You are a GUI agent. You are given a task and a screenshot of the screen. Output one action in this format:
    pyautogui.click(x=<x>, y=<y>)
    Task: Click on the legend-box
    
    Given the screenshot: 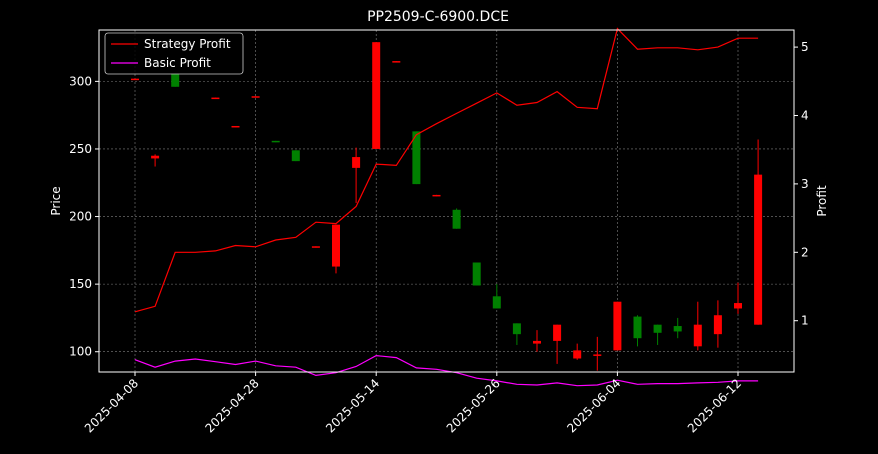 What is the action you would take?
    pyautogui.click(x=174, y=53)
    